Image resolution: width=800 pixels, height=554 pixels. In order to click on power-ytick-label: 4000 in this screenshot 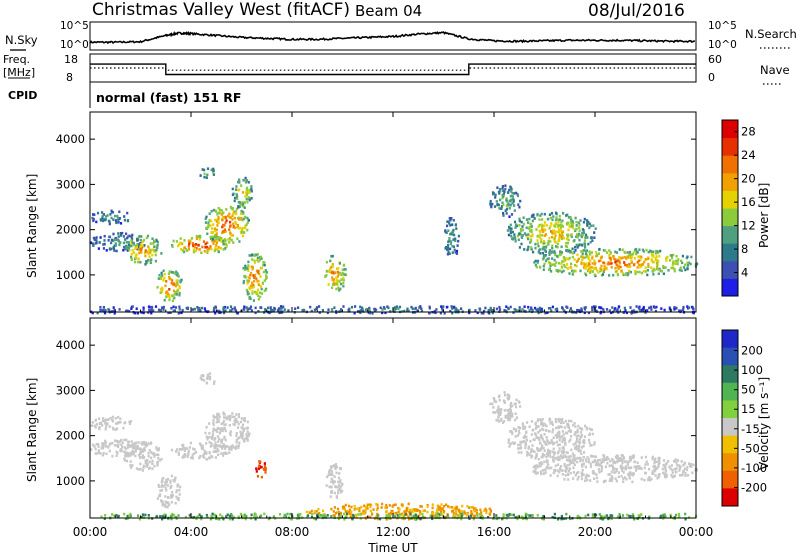, I will do `click(70, 139)`.